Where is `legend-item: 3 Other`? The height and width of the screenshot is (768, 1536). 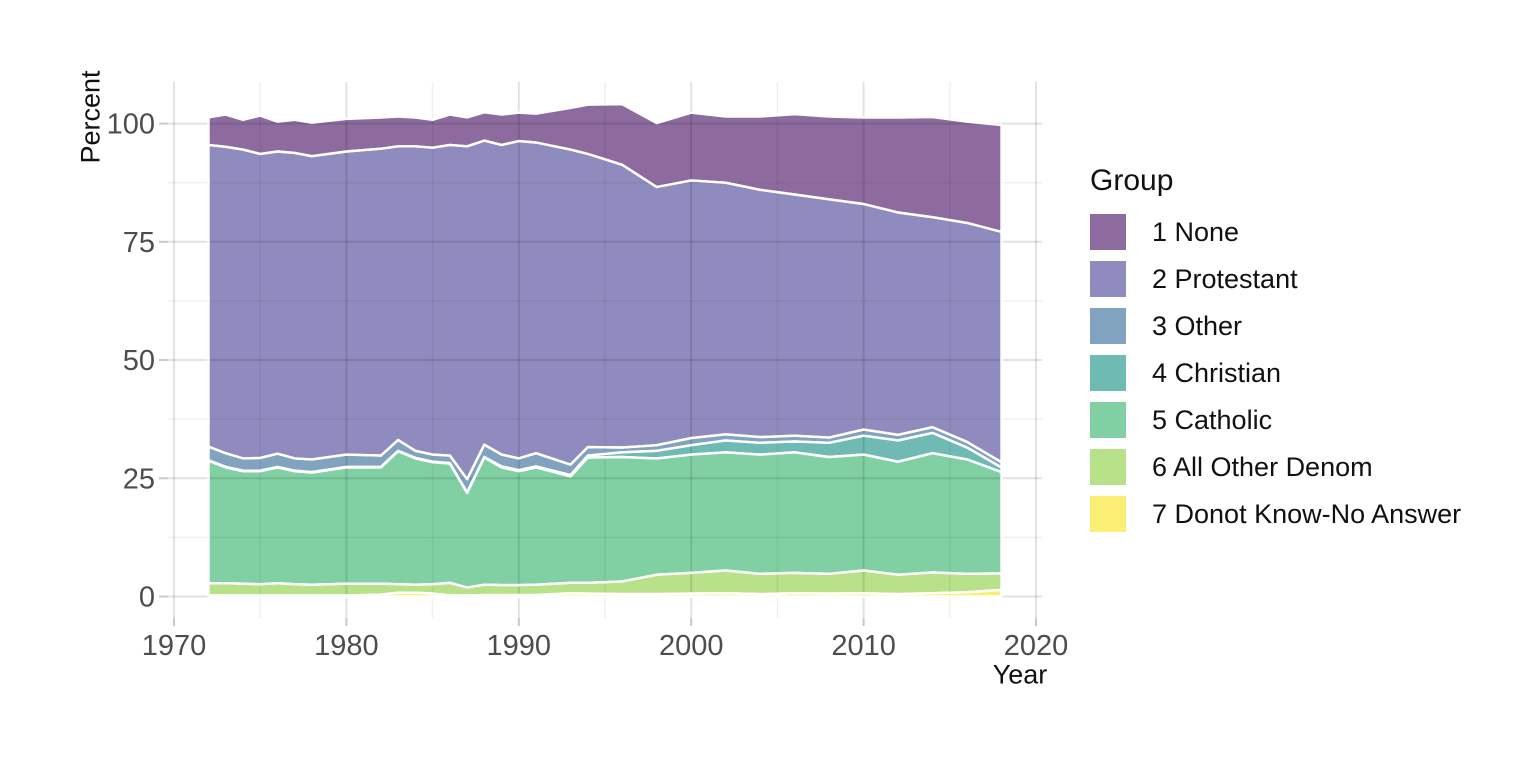 legend-item: 3 Other is located at coordinates (1275, 326).